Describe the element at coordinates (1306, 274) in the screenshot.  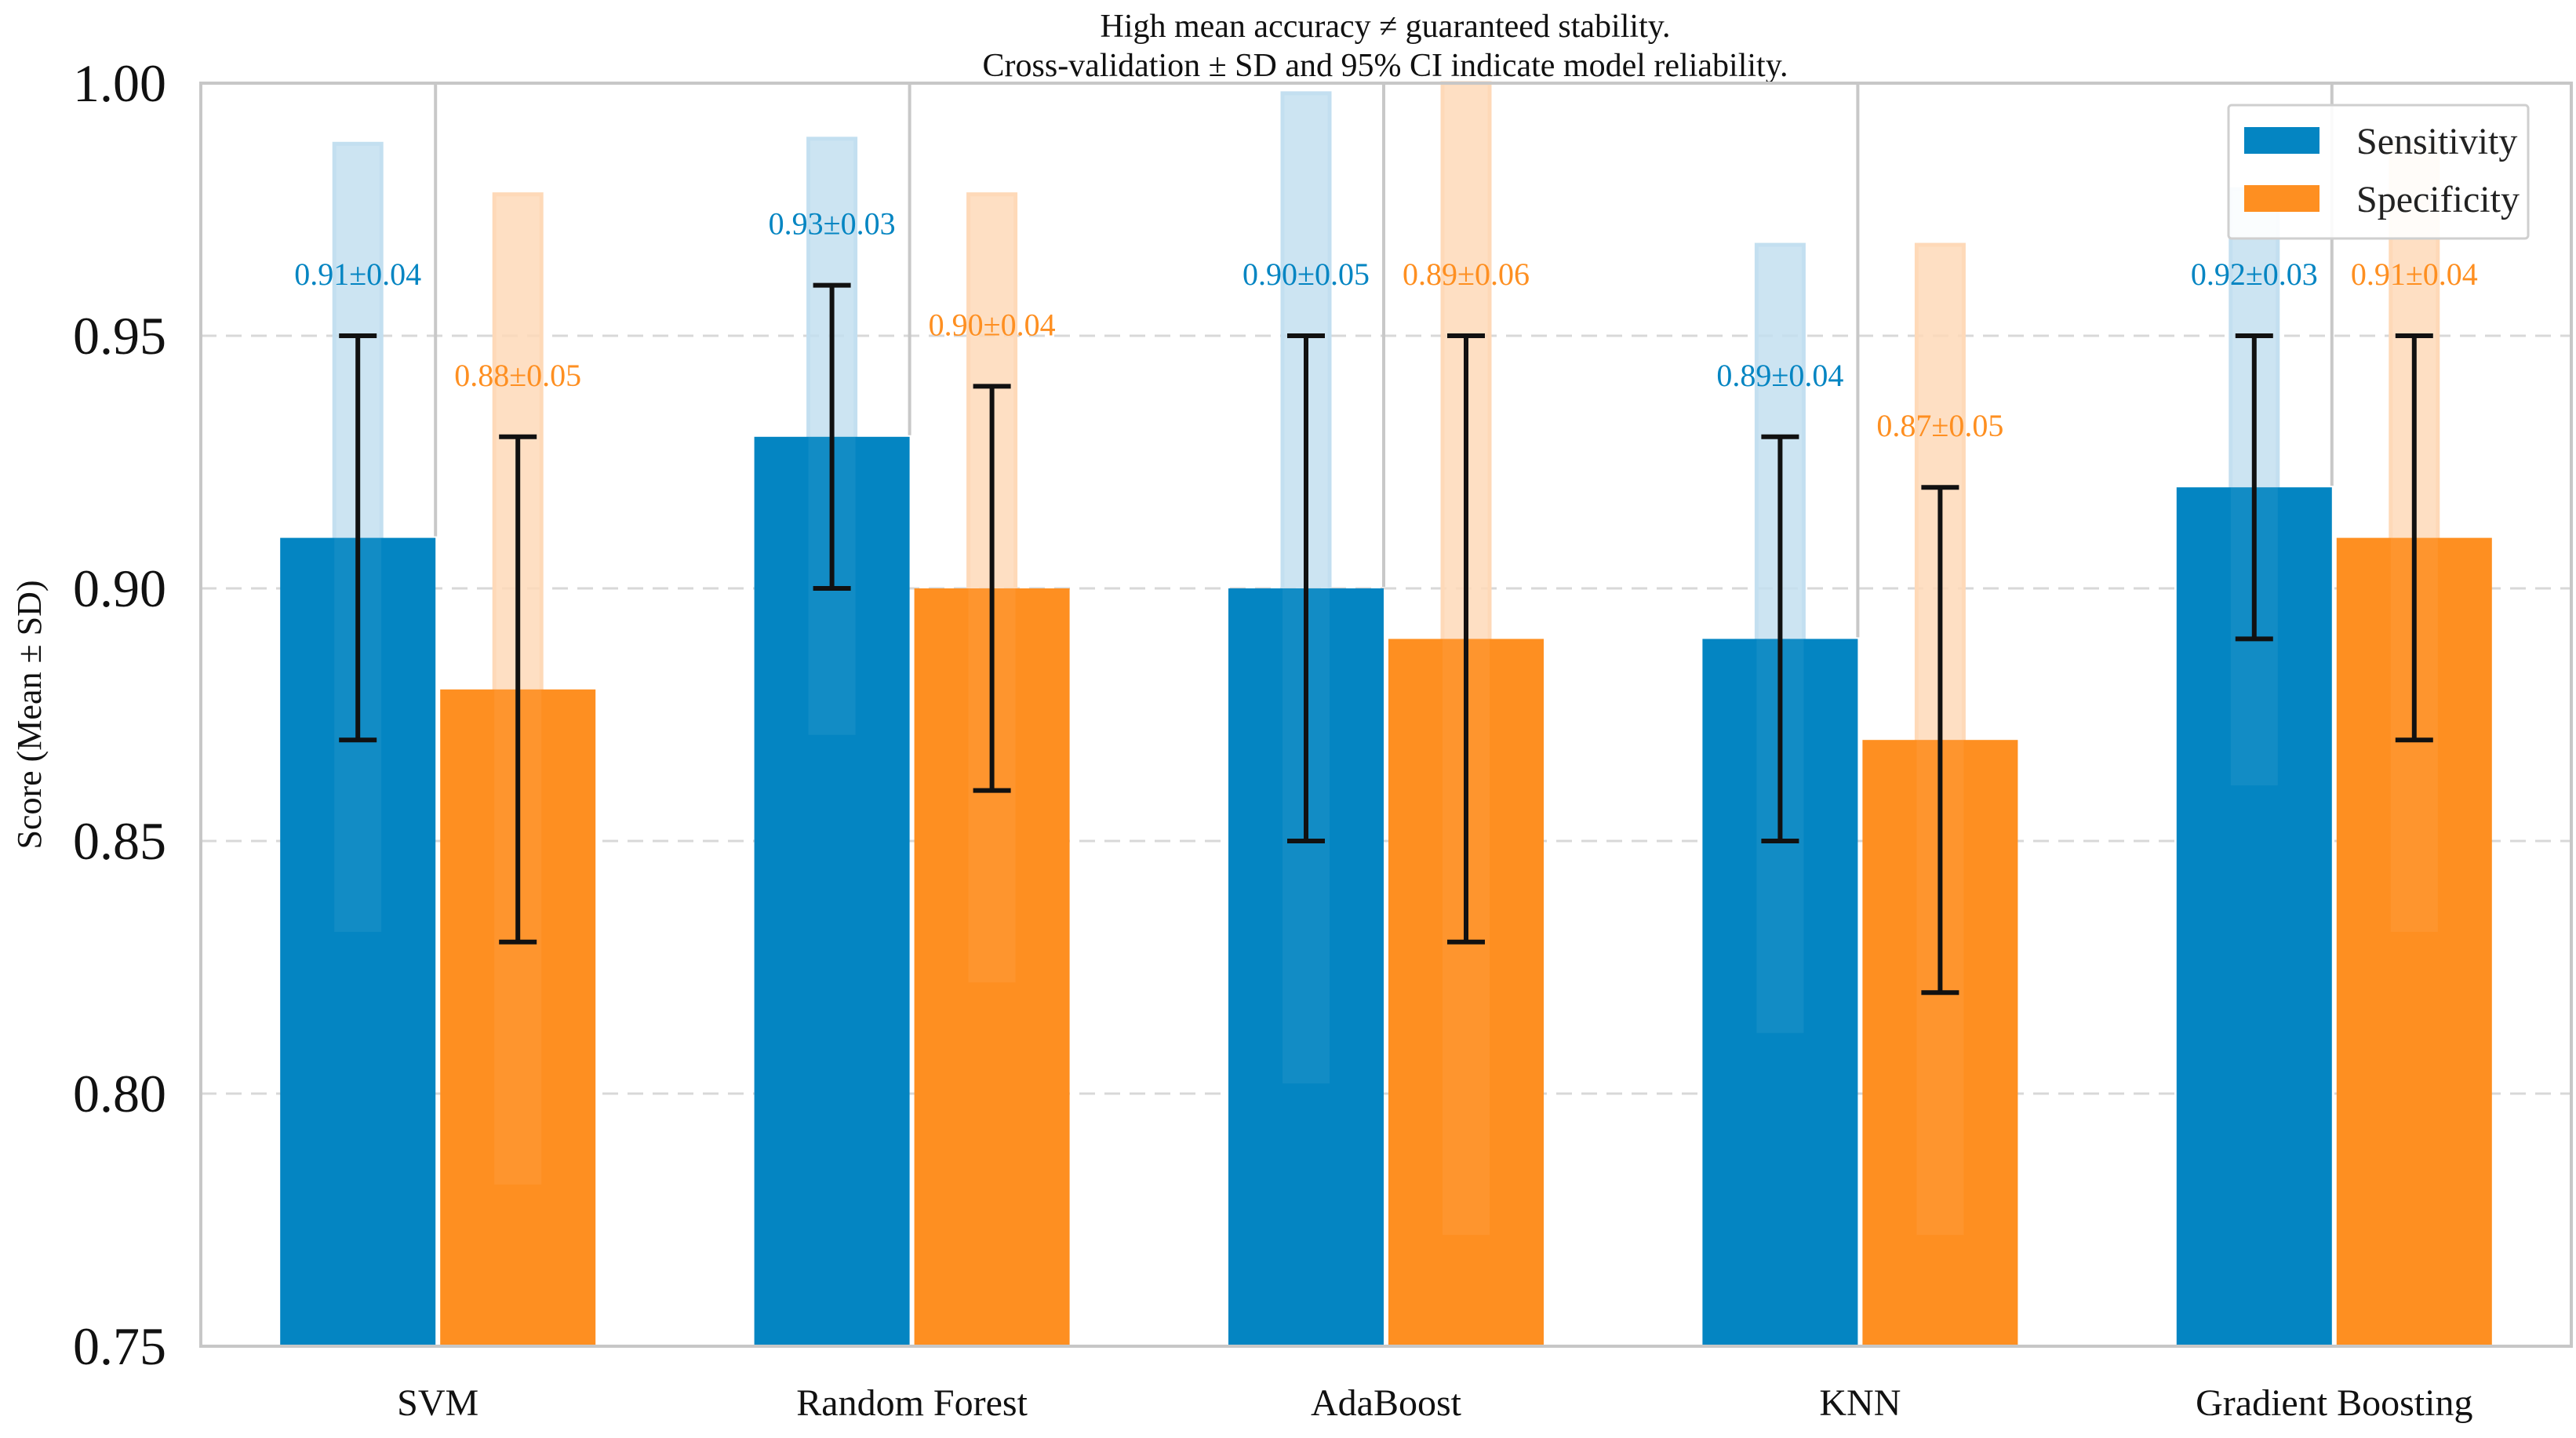
I see `data-label: 0.90±0.05` at that location.